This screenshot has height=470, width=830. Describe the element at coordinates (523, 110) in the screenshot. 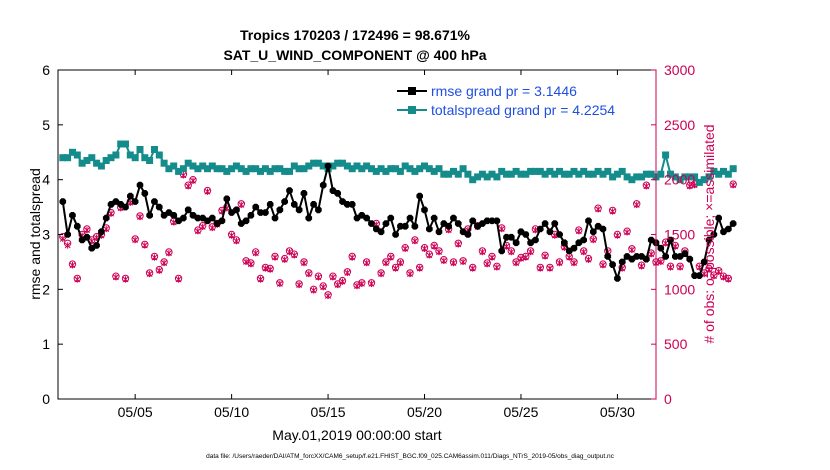

I see `legend-spread-label: totalspread grand pr = 4.2254` at that location.